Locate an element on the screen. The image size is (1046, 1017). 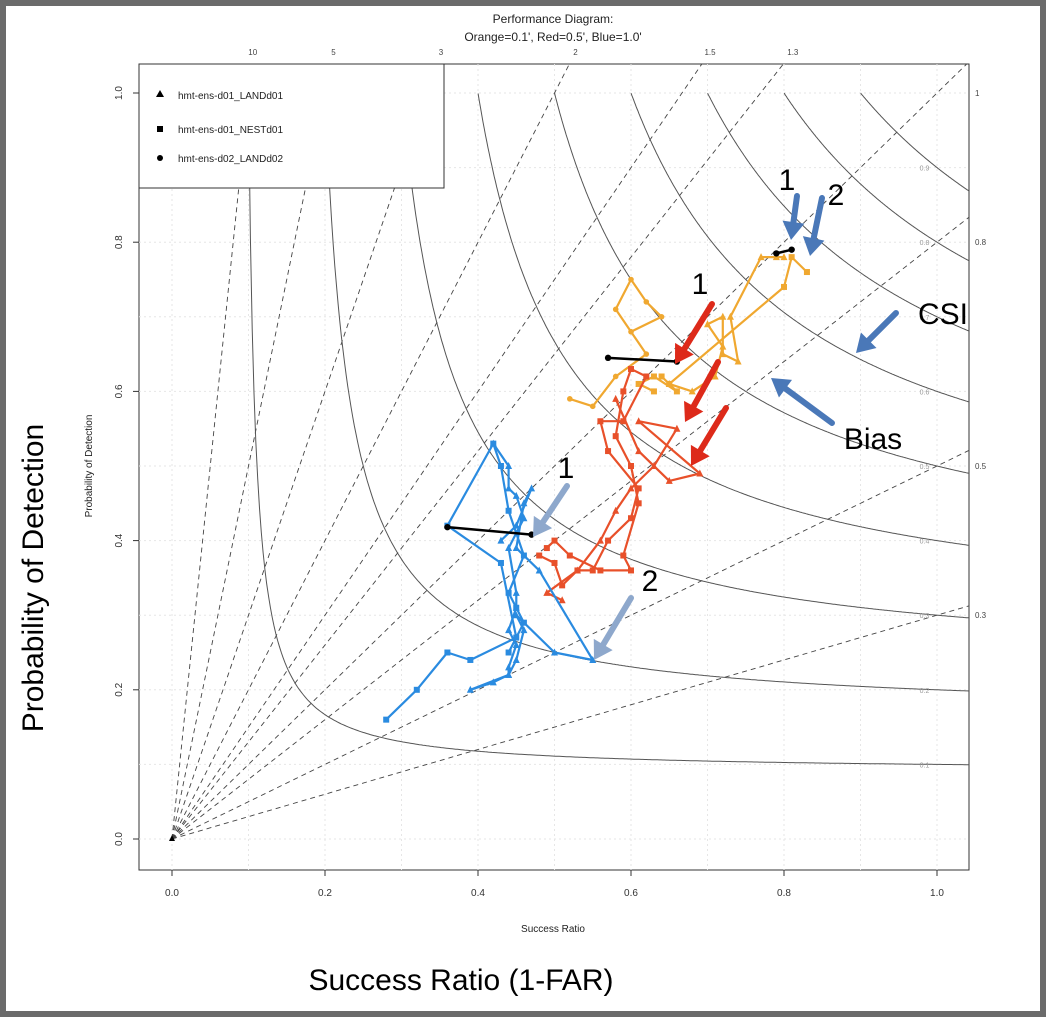
legend-label-nestd01: hmt-ens-d01_NESTd01 is located at coordinates (230, 130).